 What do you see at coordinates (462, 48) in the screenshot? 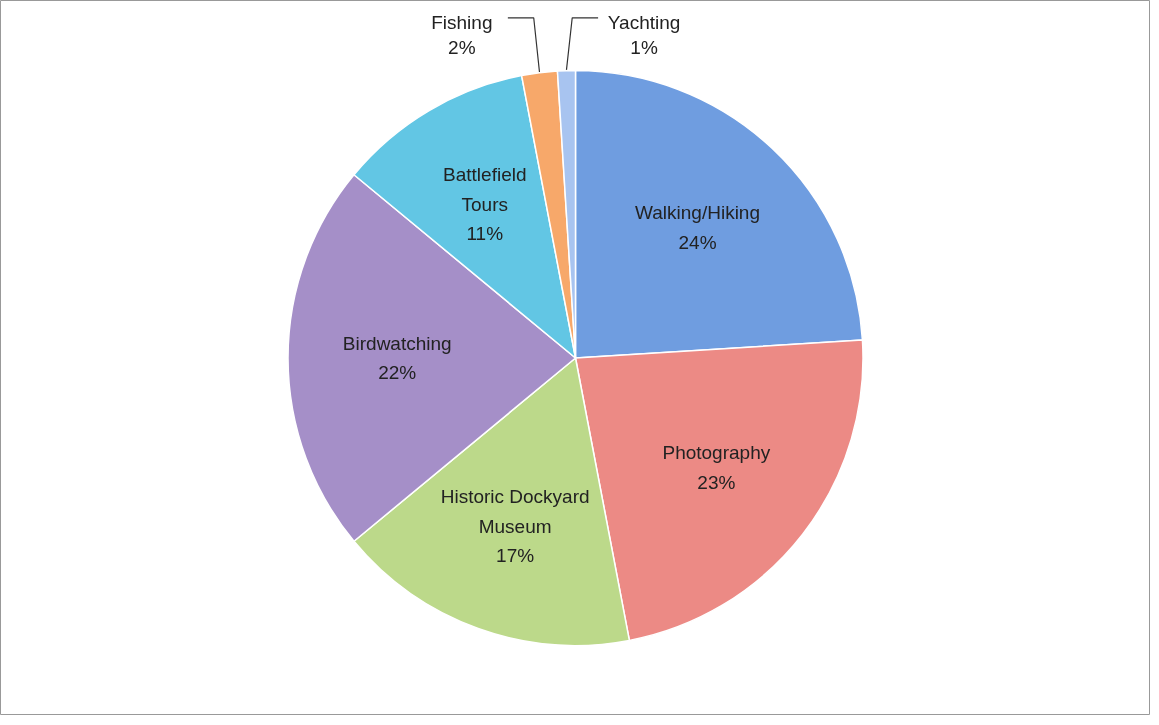
I see `data-label: 2%` at bounding box center [462, 48].